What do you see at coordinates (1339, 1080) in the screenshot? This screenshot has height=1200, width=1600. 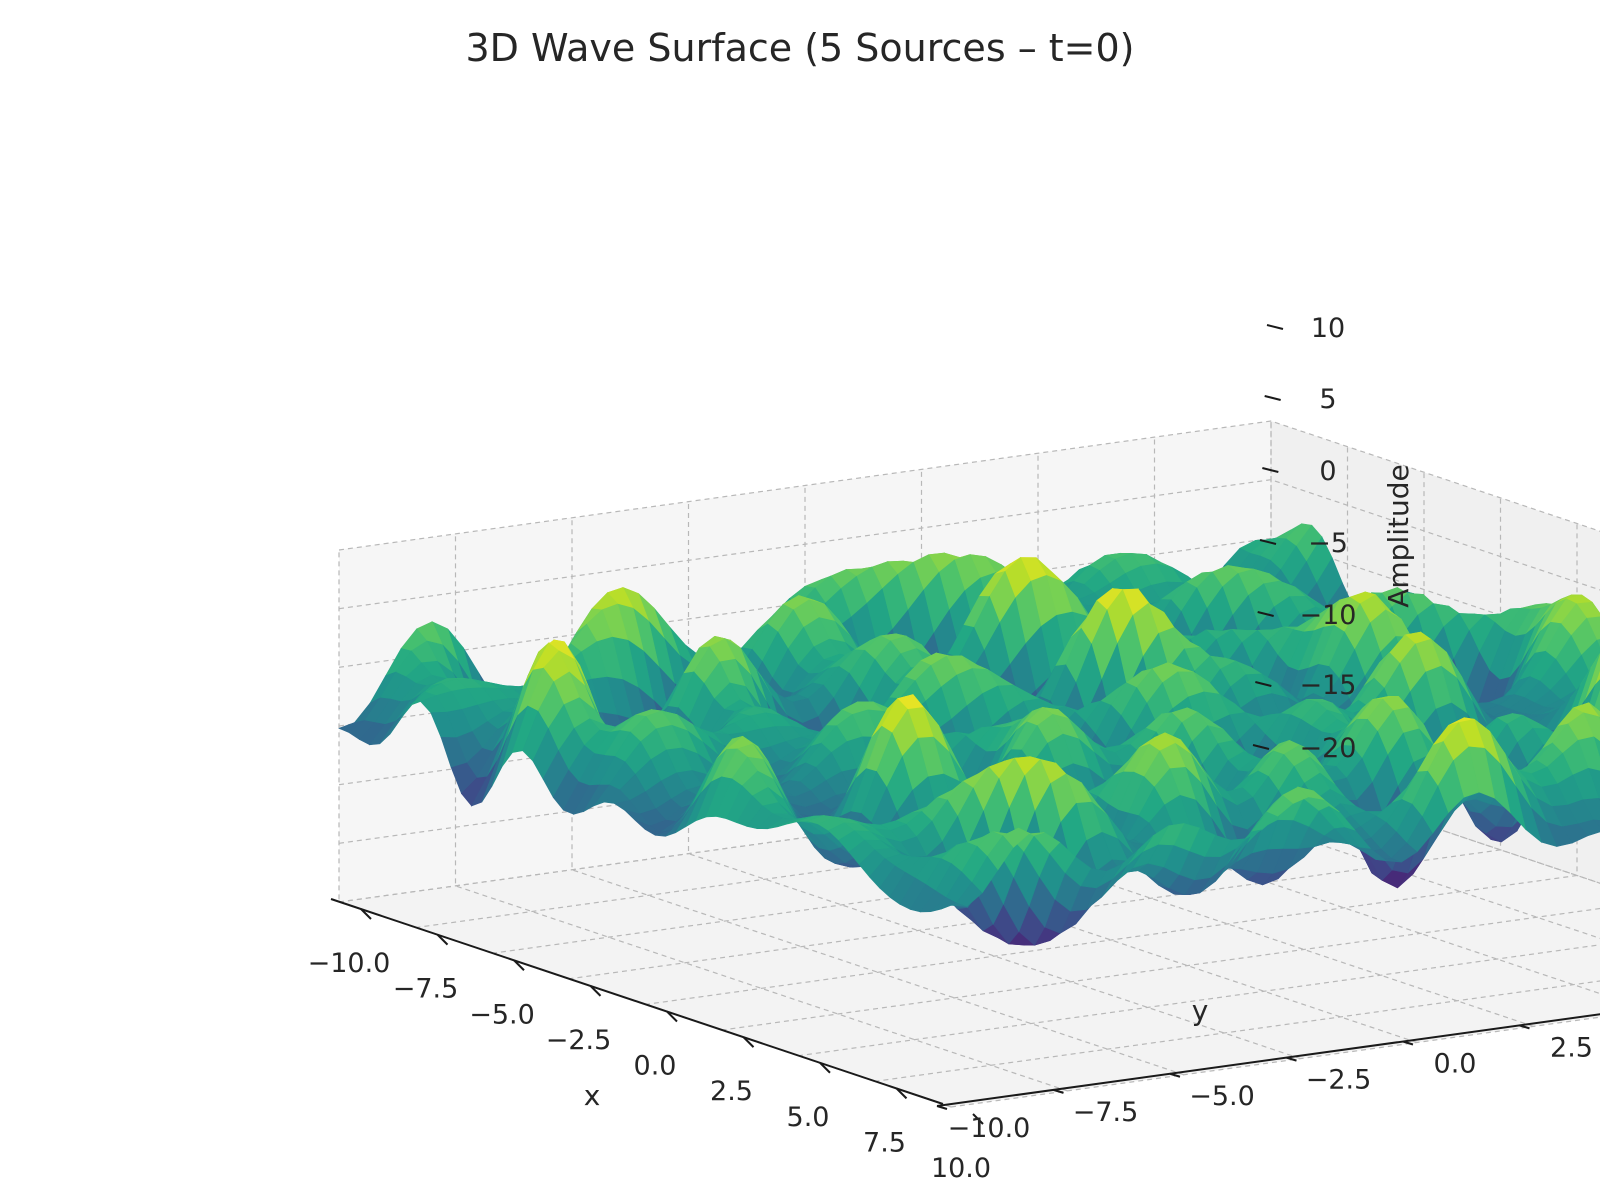 I see `y-tick-label: −2.5` at bounding box center [1339, 1080].